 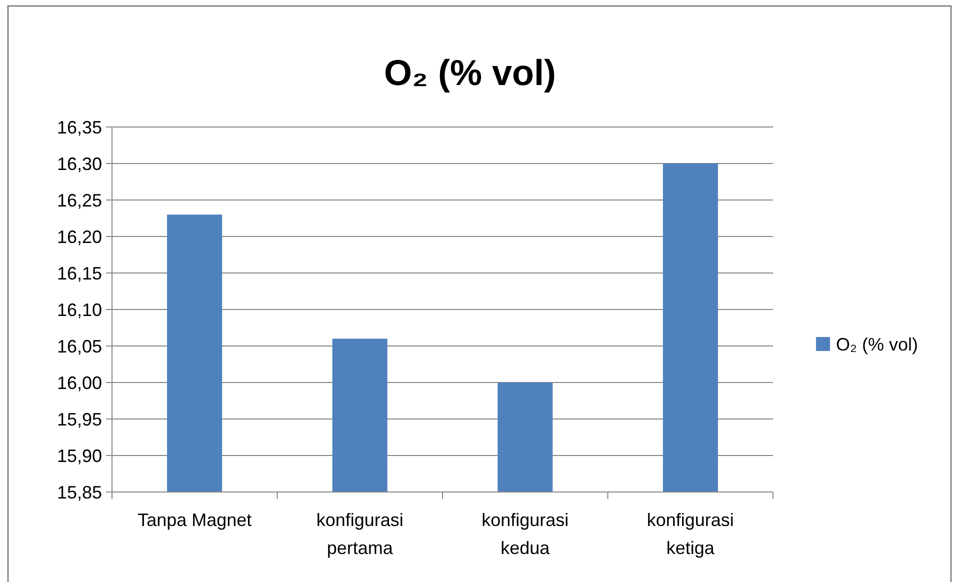 What do you see at coordinates (79, 200) in the screenshot?
I see `y-tick-label: 16,25` at bounding box center [79, 200].